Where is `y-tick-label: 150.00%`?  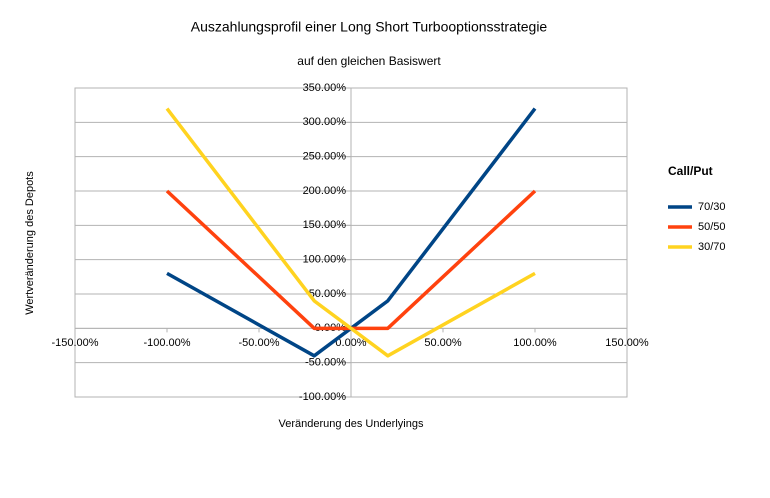
y-tick-label: 150.00% is located at coordinates (325, 225).